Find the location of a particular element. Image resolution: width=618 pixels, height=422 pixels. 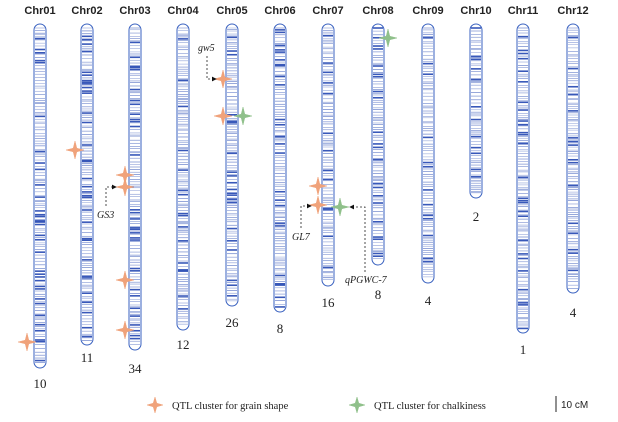

chromosome-label: Chr10 is located at coordinates (475, 11).